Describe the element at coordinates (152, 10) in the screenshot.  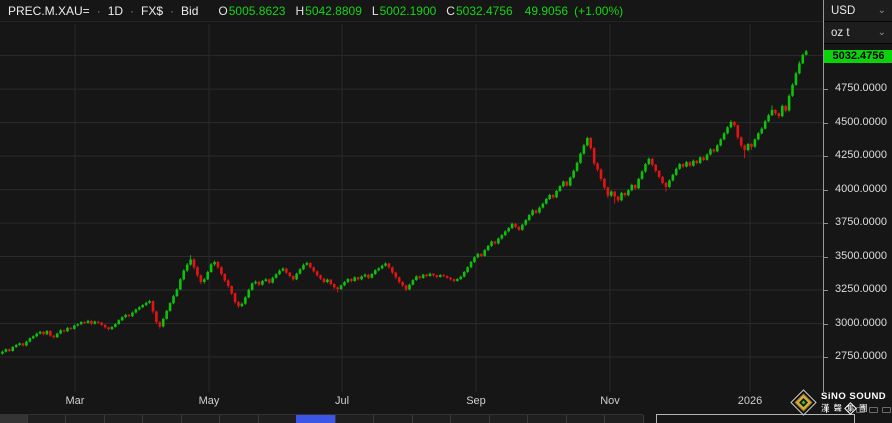
I see `source-label: FX$` at that location.